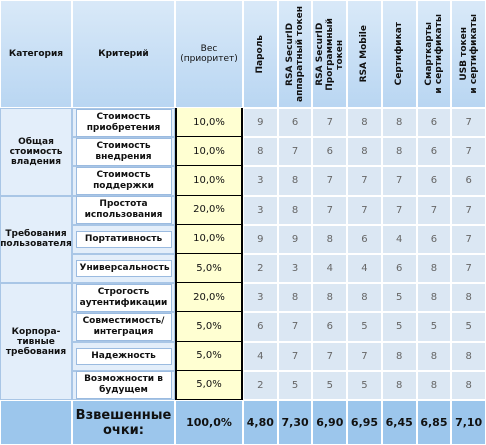 This screenshot has height=445, width=486. What do you see at coordinates (399, 422) in the screenshot?
I see `footer-score-text: 6,45` at bounding box center [399, 422].